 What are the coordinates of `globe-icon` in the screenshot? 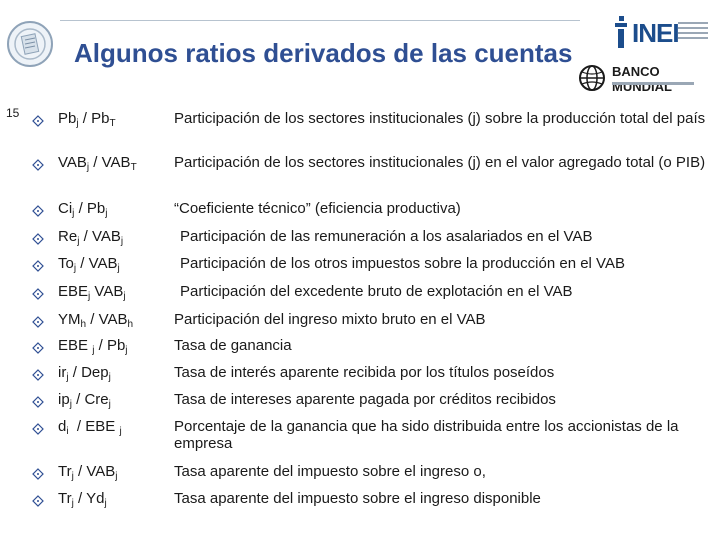 It's located at (592, 78).